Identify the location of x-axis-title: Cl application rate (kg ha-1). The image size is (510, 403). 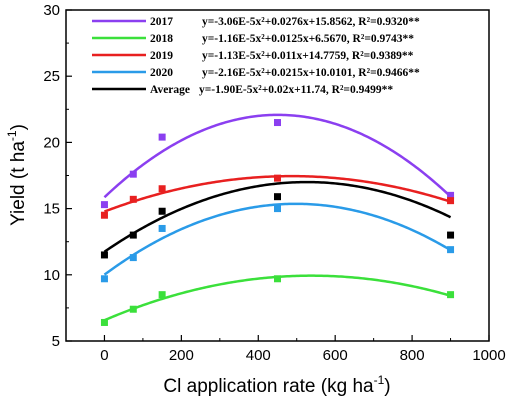
(276, 385).